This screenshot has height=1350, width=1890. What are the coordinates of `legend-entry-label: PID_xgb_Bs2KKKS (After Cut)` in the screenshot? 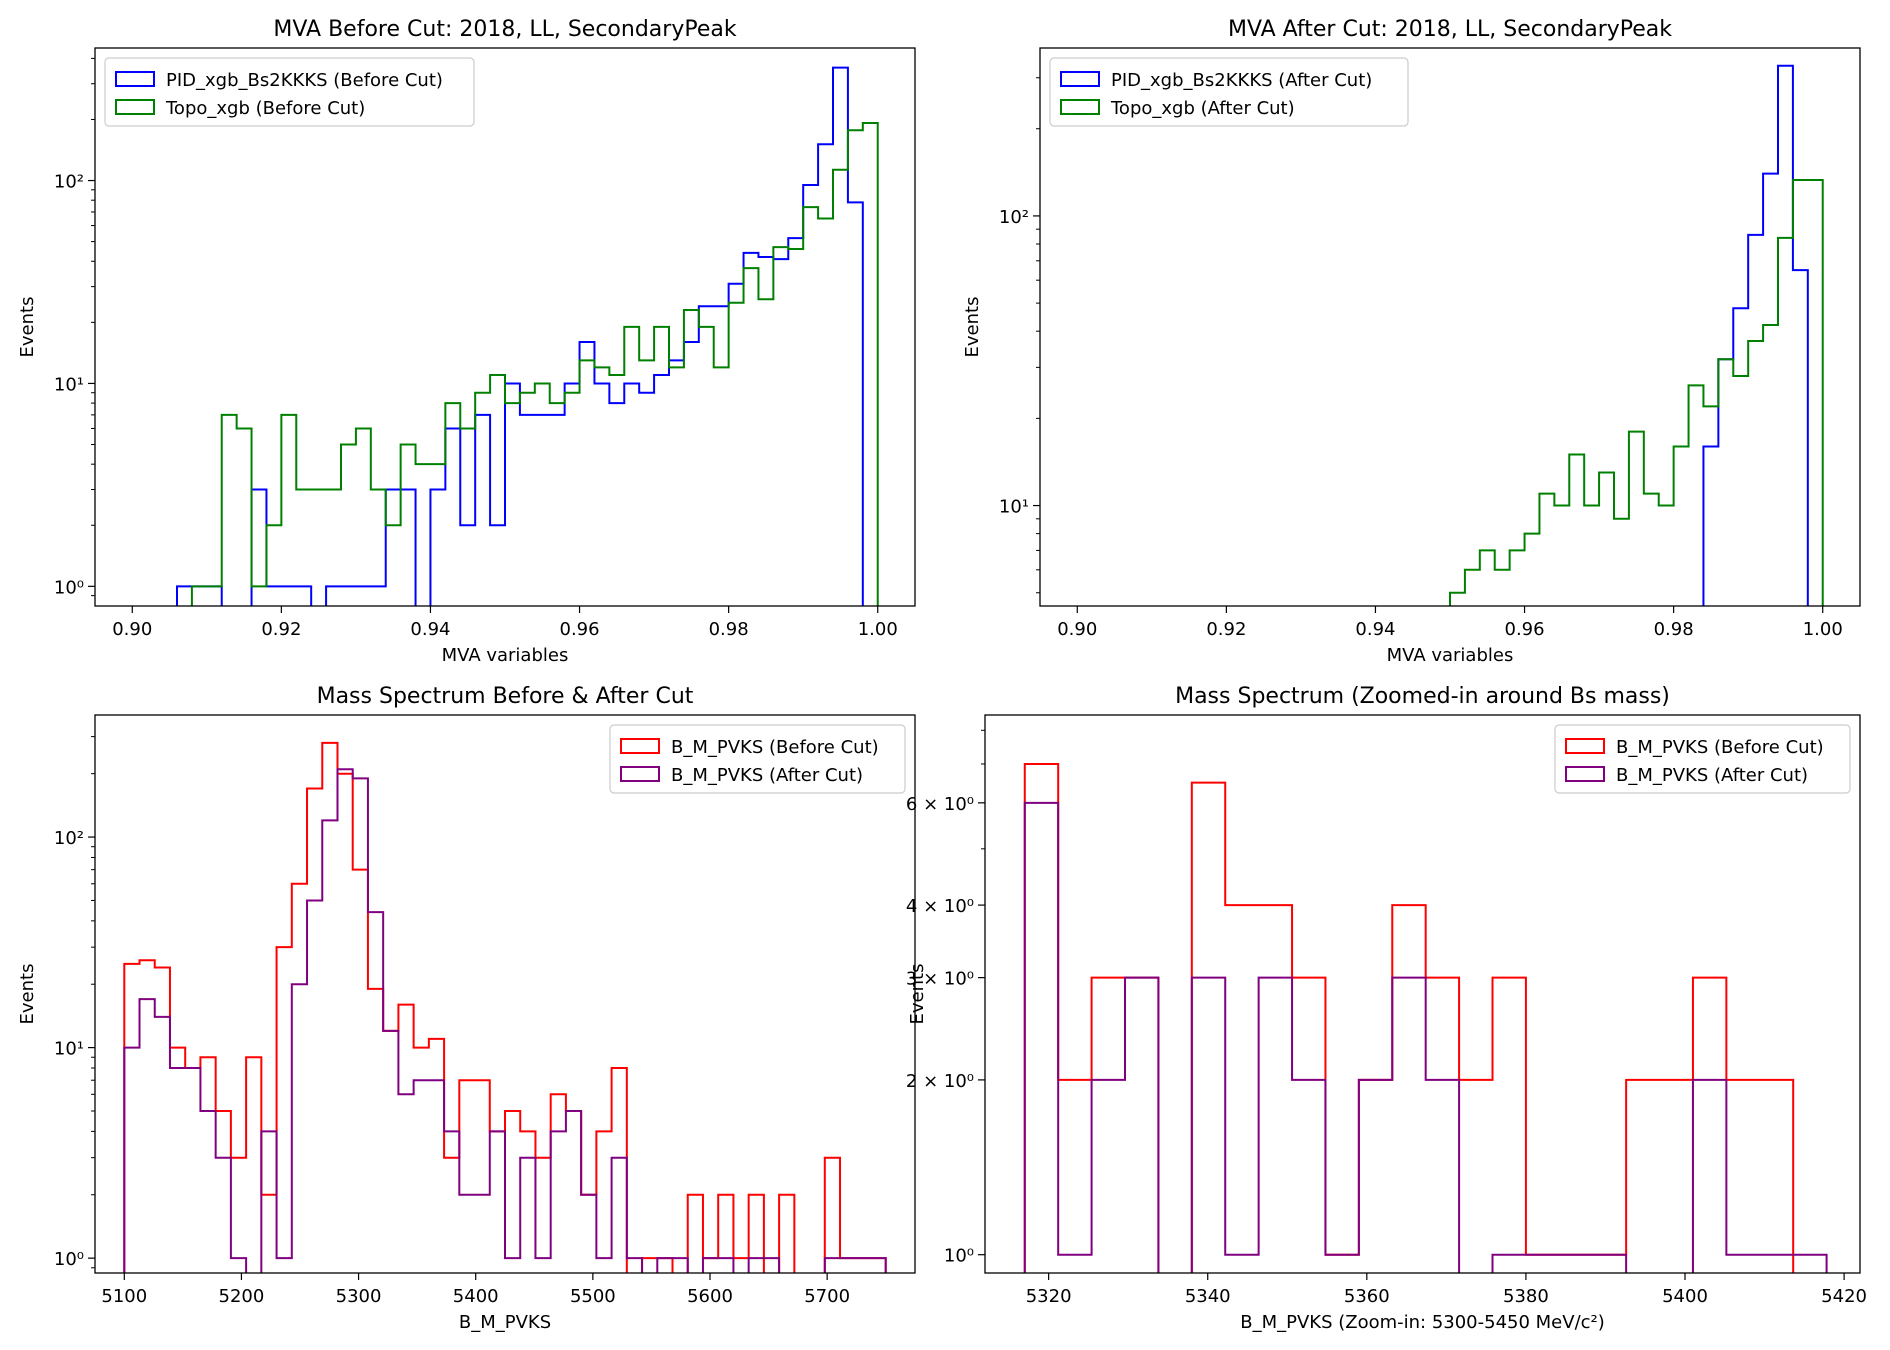 It's located at (1241, 80).